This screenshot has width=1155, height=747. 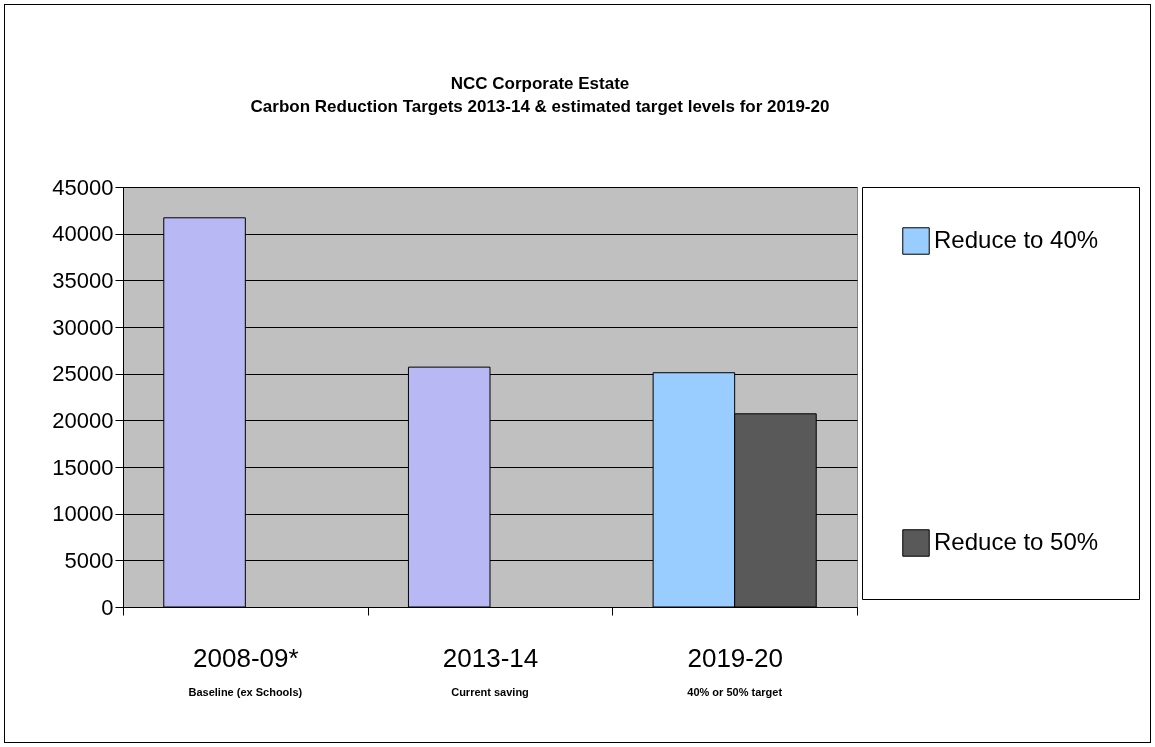 What do you see at coordinates (107, 607) in the screenshot?
I see `y-tick-label: 0` at bounding box center [107, 607].